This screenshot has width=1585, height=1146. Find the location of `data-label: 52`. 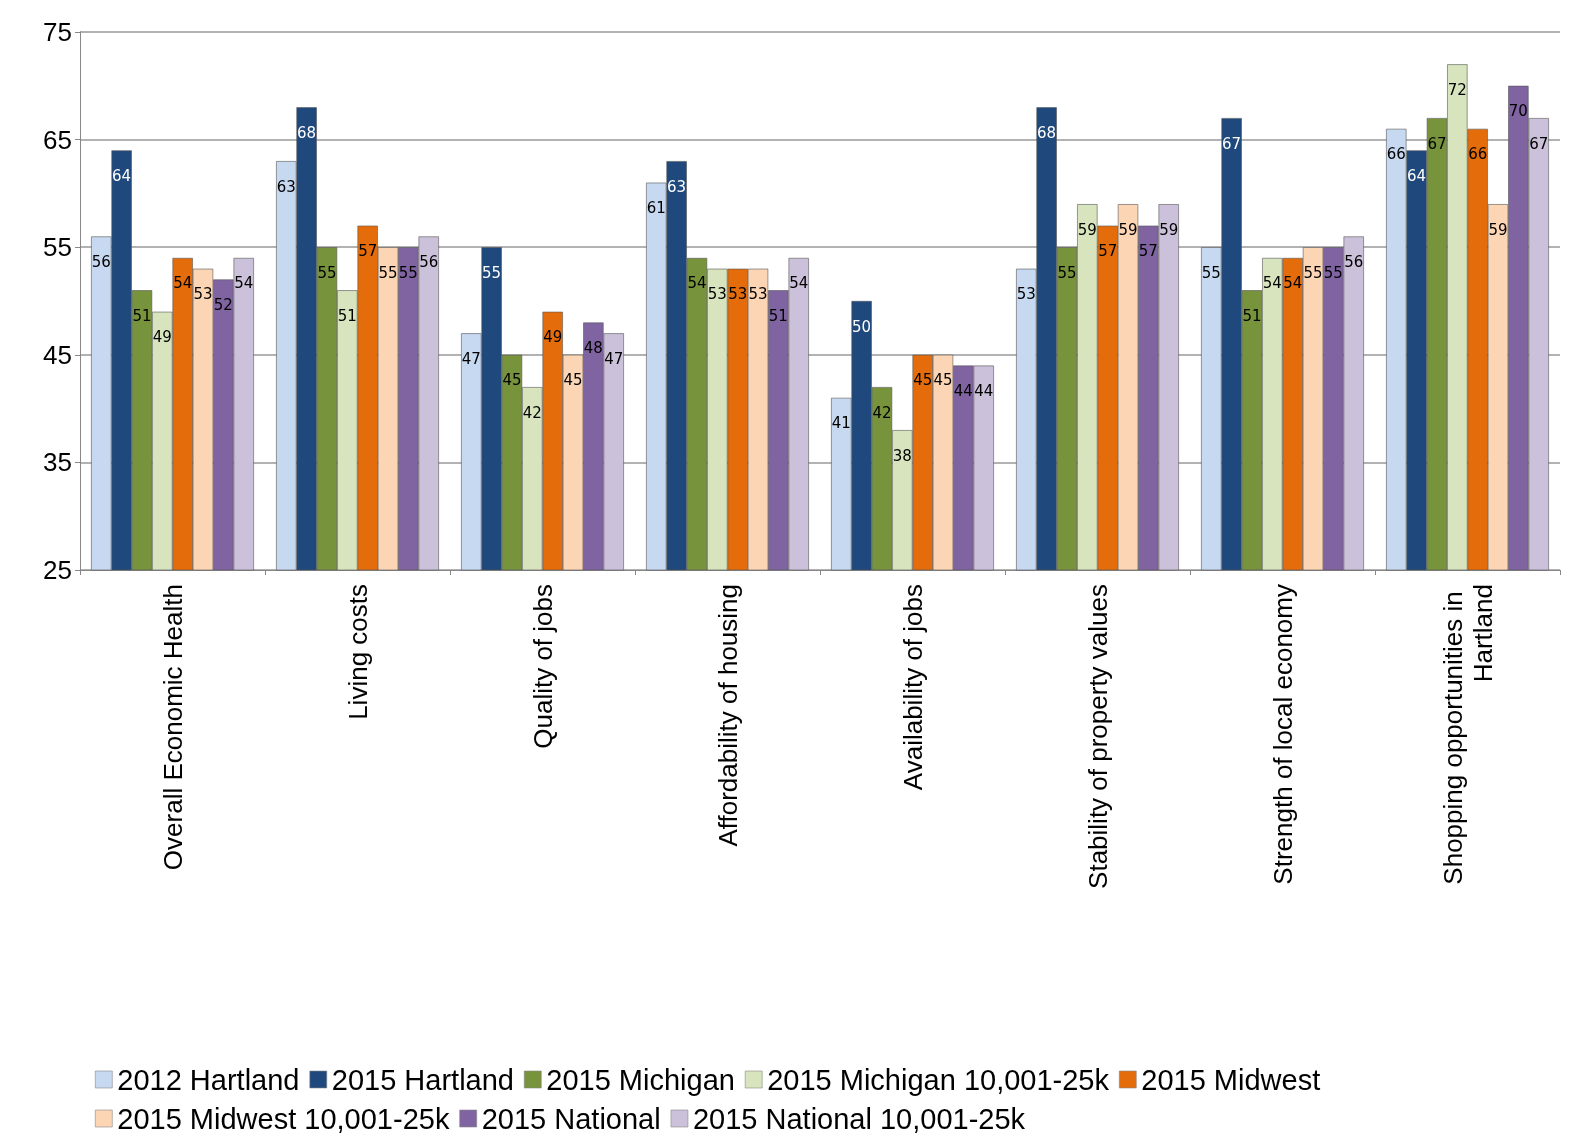

data-label: 52 is located at coordinates (223, 304).